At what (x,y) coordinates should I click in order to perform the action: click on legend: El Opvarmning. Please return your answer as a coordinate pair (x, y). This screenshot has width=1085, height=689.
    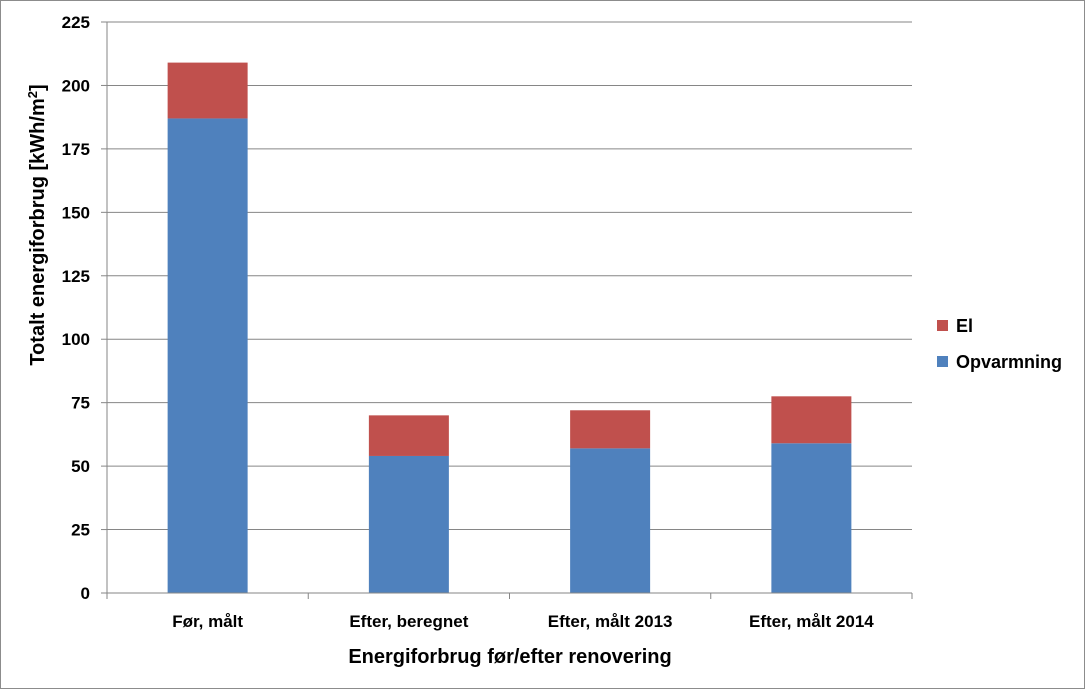
    Looking at the image, I should click on (999, 344).